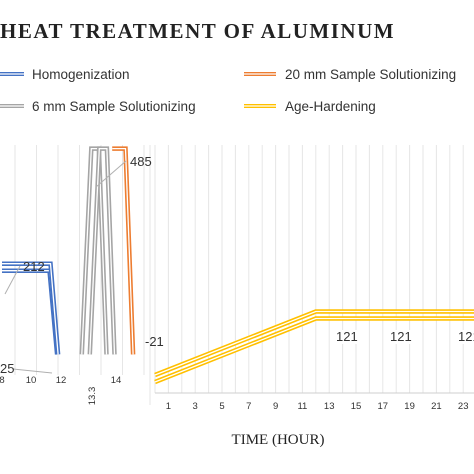 This screenshot has height=474, width=474. What do you see at coordinates (370, 74) in the screenshot?
I see `legend-label-20mm: 20 mm Sample Solutionizing` at bounding box center [370, 74].